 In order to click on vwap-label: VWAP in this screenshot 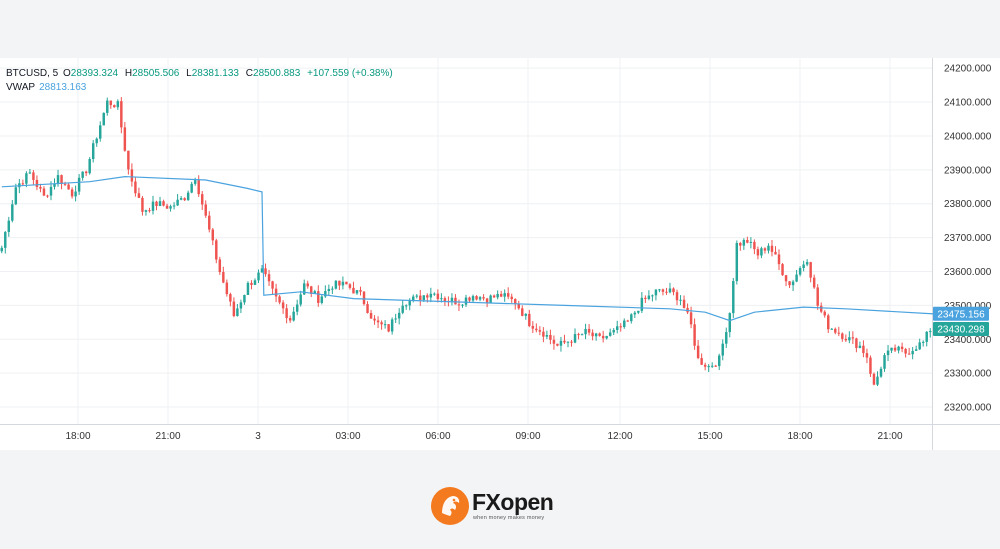, I will do `click(21, 87)`.